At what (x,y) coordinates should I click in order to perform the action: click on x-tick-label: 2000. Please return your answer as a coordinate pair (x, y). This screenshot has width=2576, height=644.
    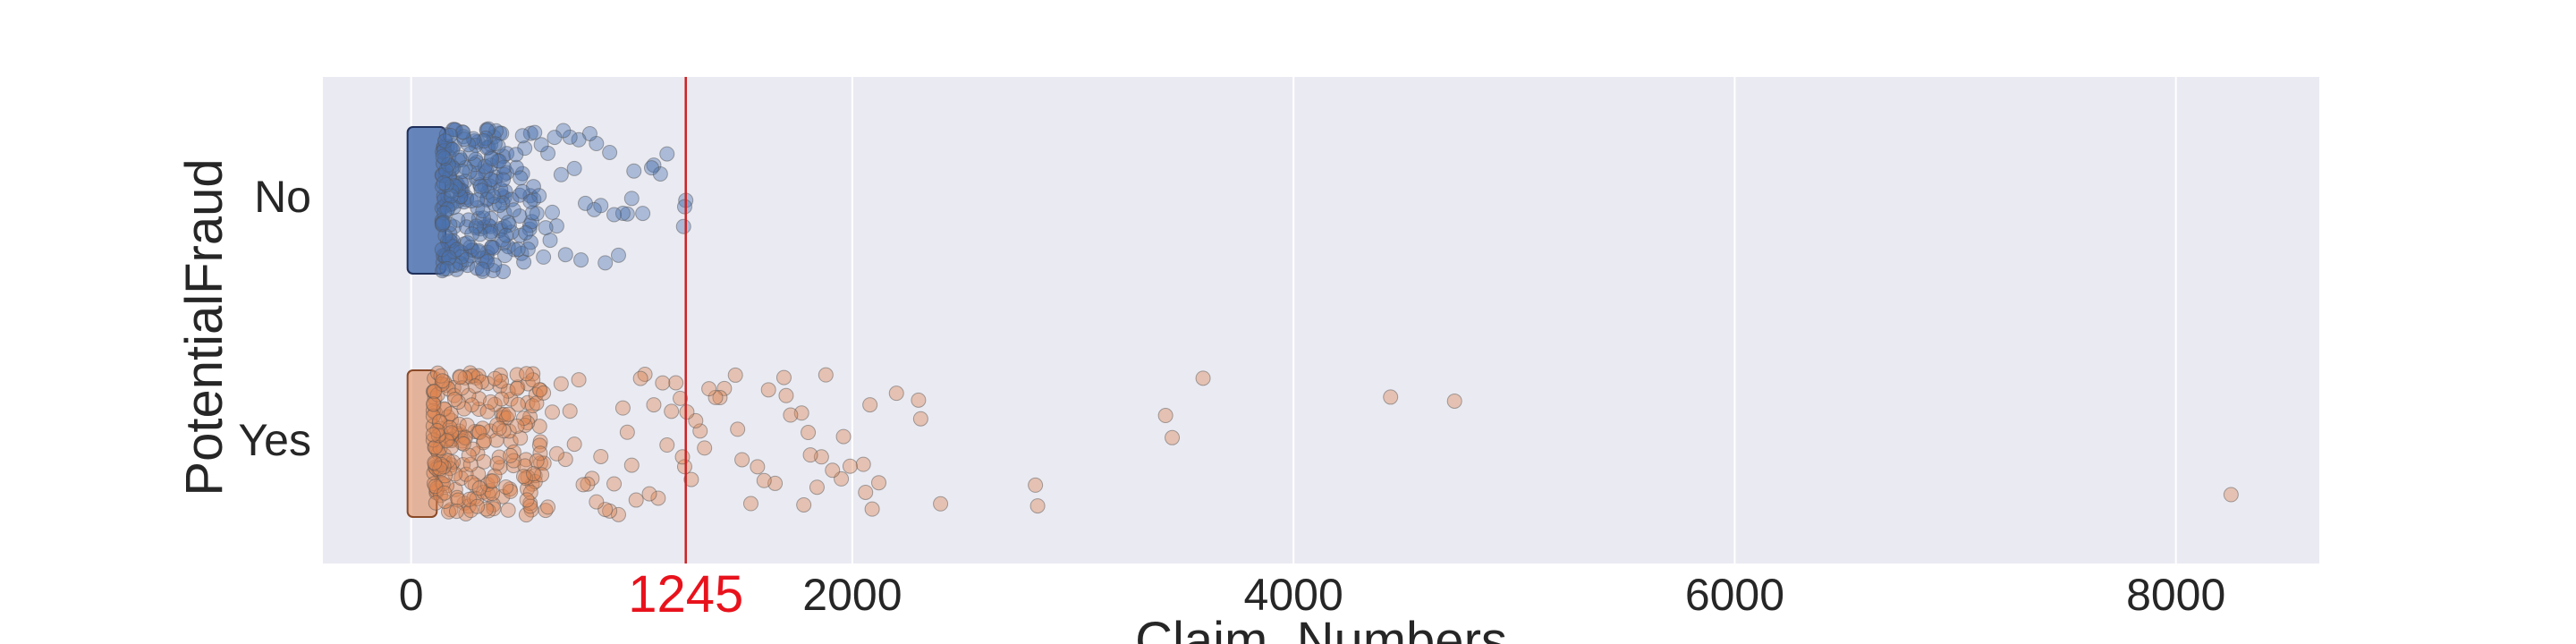
    Looking at the image, I should click on (852, 595).